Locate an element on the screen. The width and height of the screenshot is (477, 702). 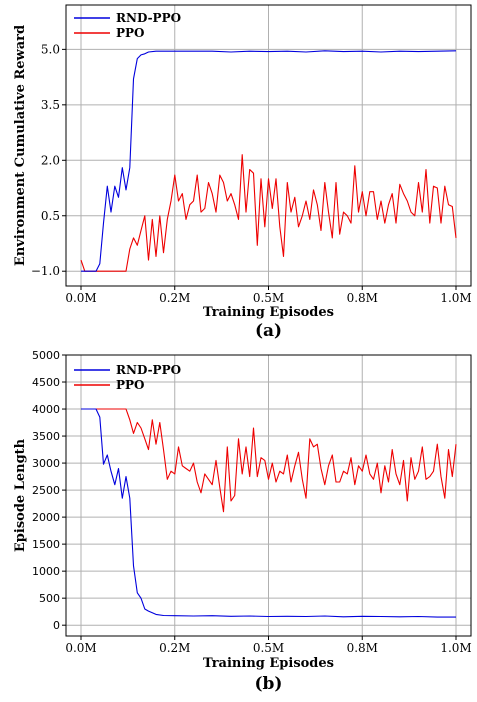
a-y-tick-label: 2.0 is located at coordinates (50, 160).